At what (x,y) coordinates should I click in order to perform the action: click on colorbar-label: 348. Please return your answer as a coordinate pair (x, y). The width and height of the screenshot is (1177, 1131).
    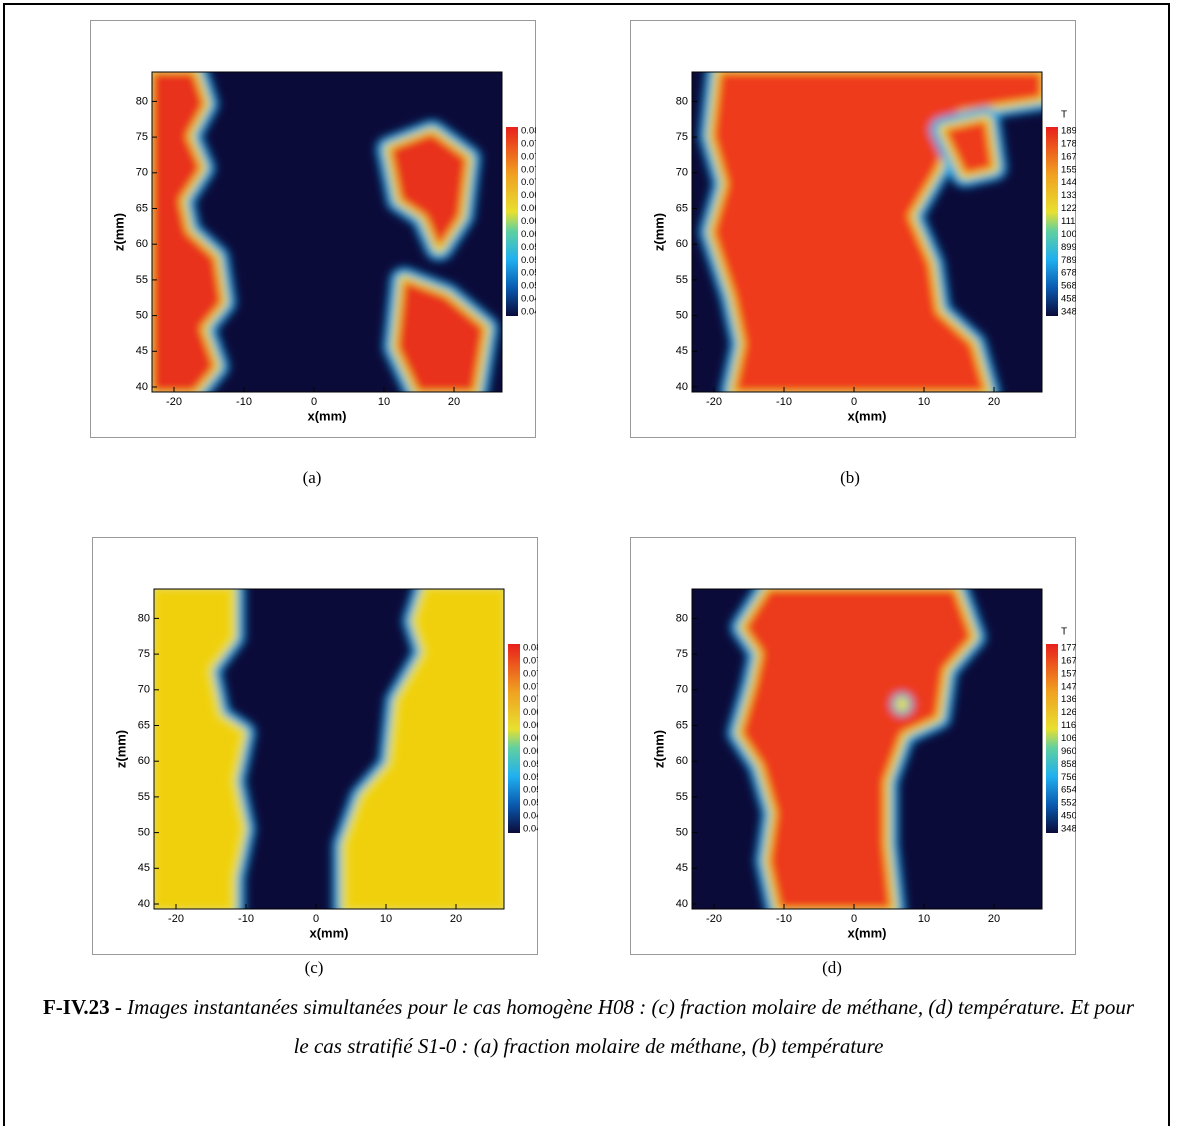
    Looking at the image, I should click on (1068, 829).